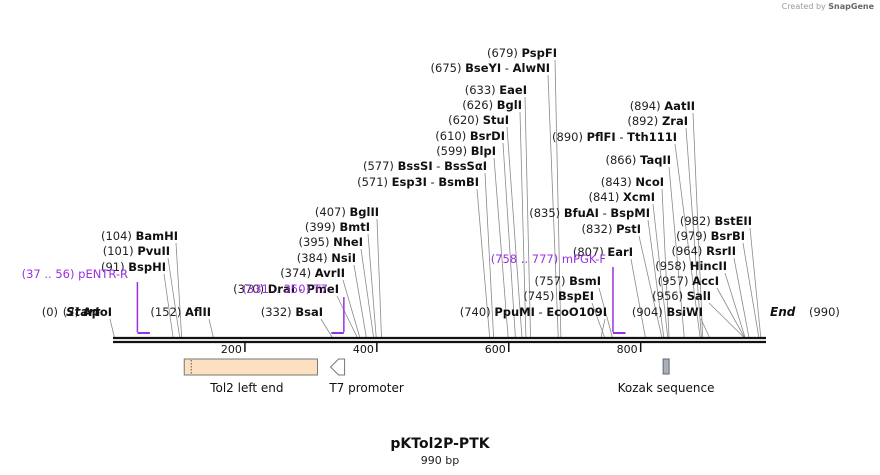  Describe the element at coordinates (539, 53) in the screenshot. I see `enzyme-name: PspFI` at that location.